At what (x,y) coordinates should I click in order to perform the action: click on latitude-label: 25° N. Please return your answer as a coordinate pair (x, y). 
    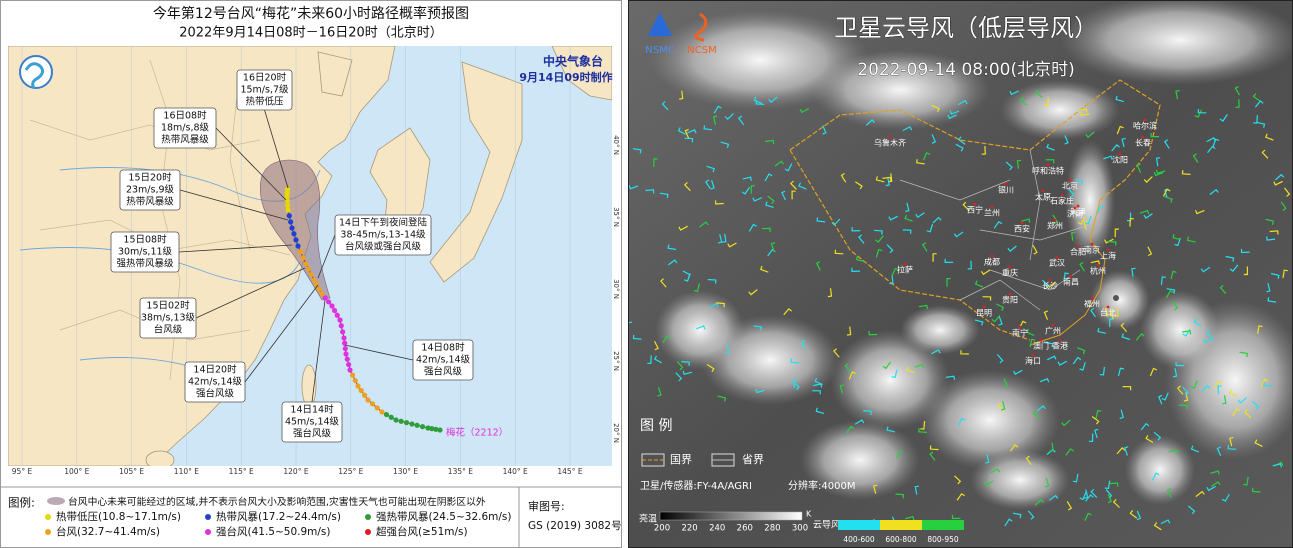
    Looking at the image, I should click on (616, 361).